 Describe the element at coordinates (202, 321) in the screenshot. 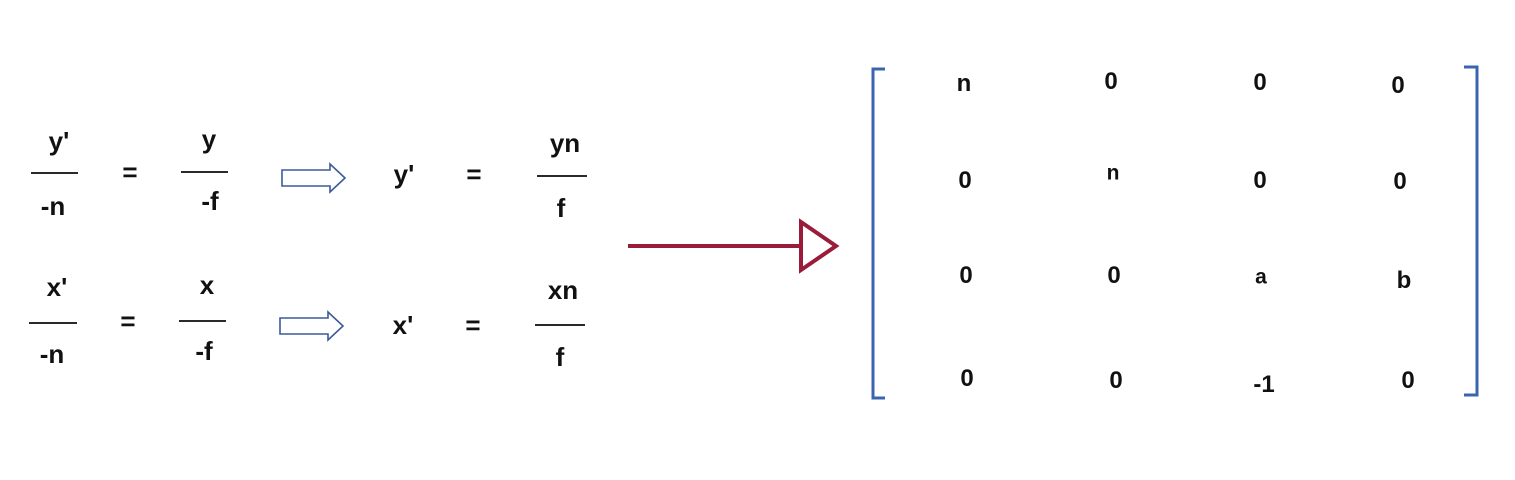

I see `eq2-mid-fraction-bar` at that location.